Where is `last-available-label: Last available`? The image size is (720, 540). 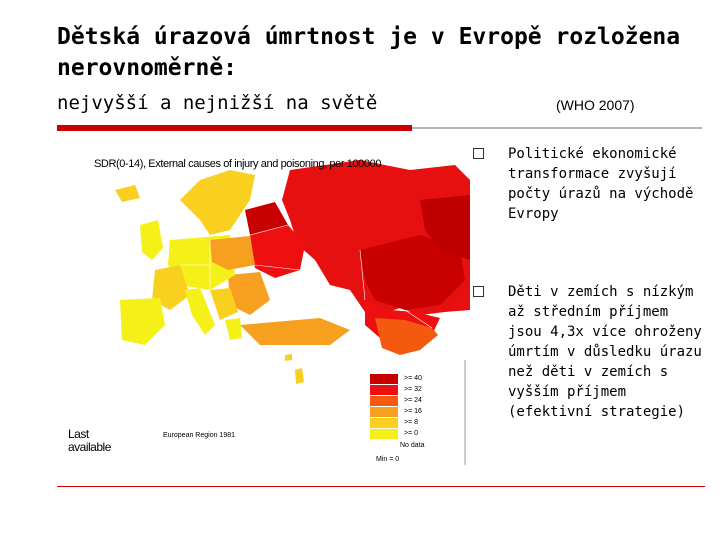
last-available-label: Last available is located at coordinates (89, 440).